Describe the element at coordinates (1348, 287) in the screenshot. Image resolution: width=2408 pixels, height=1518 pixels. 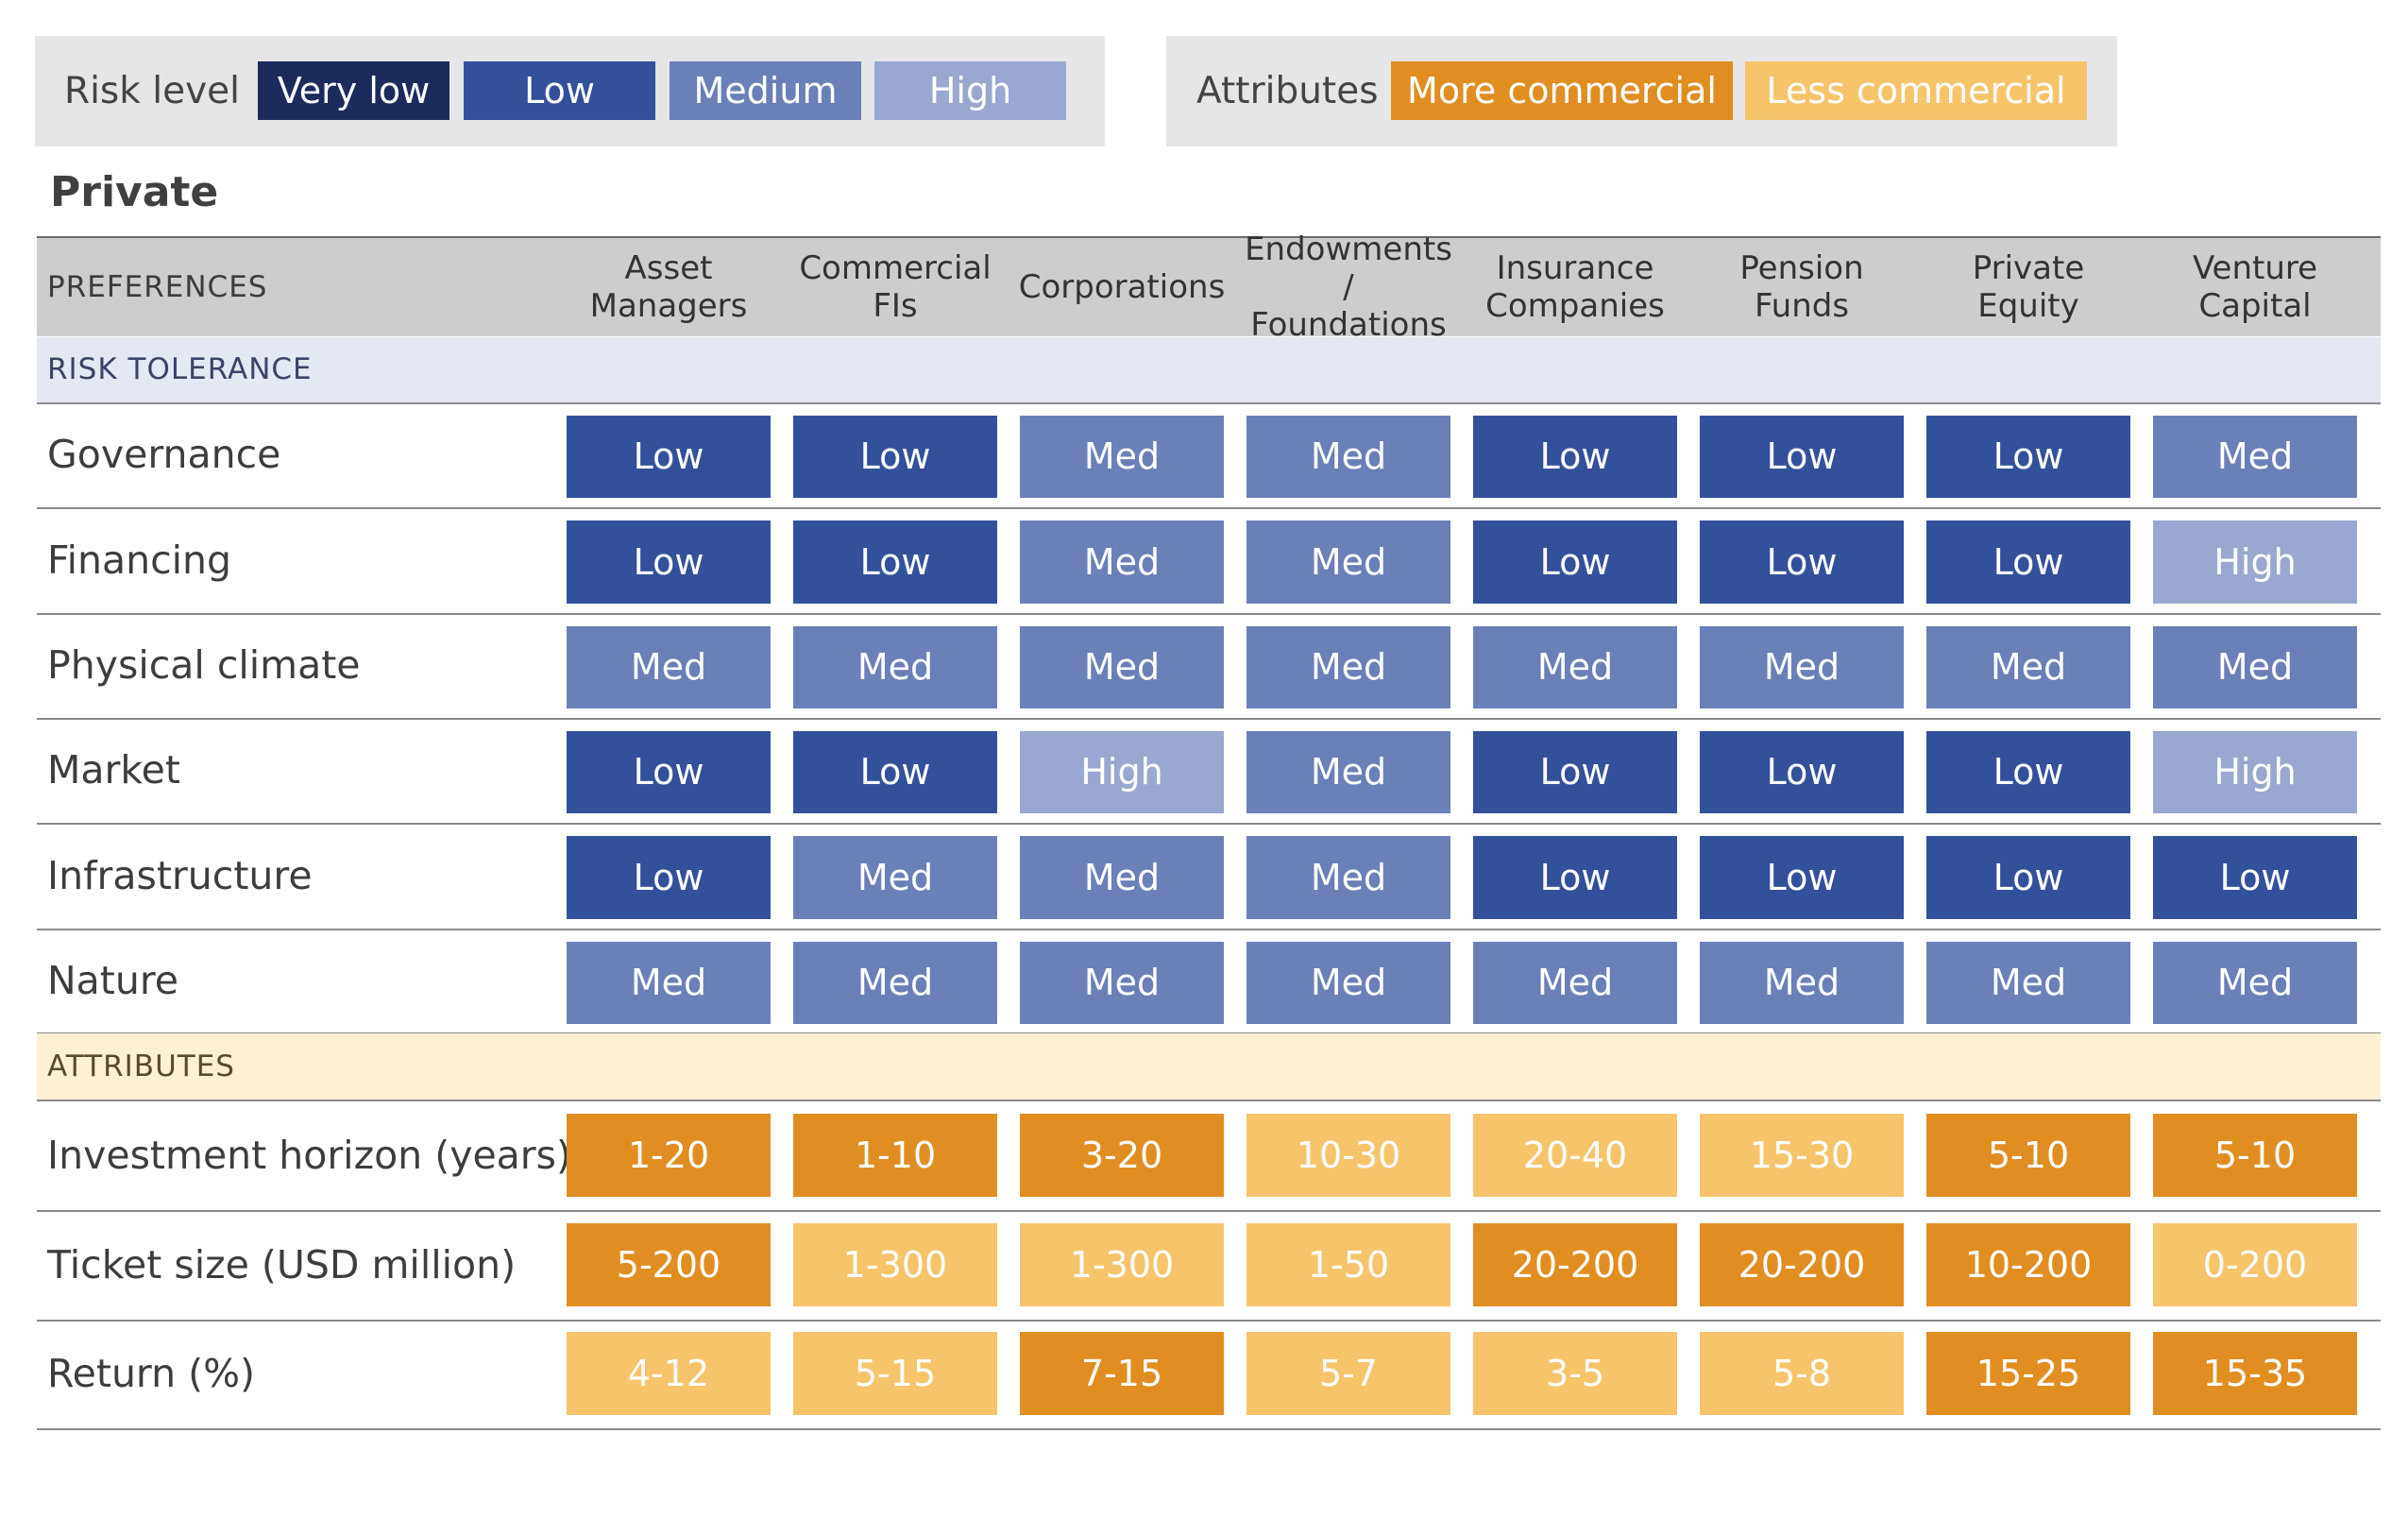
I see `column-header: Endowments / Foundations` at that location.